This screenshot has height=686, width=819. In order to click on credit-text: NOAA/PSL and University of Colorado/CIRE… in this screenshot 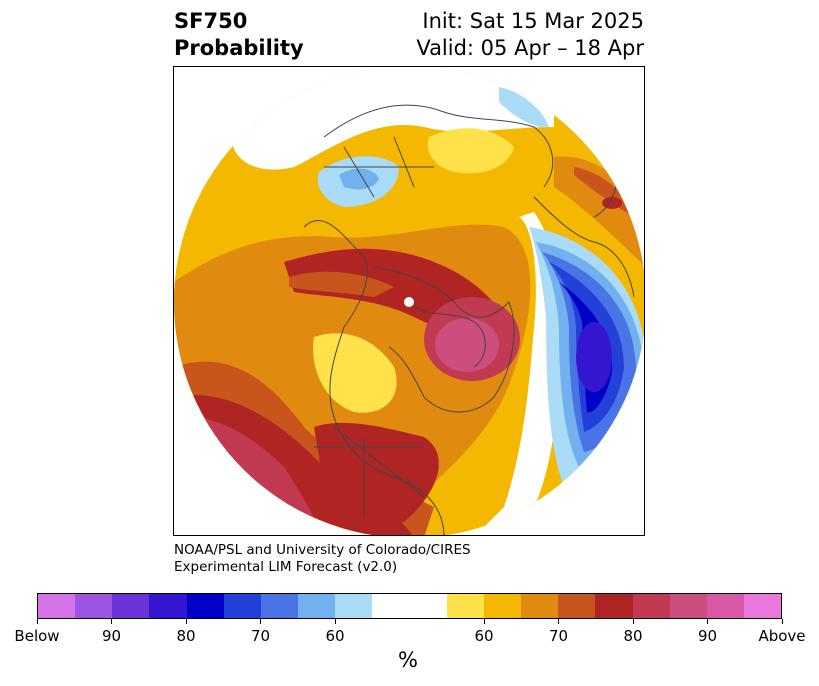, I will do `click(322, 559)`.